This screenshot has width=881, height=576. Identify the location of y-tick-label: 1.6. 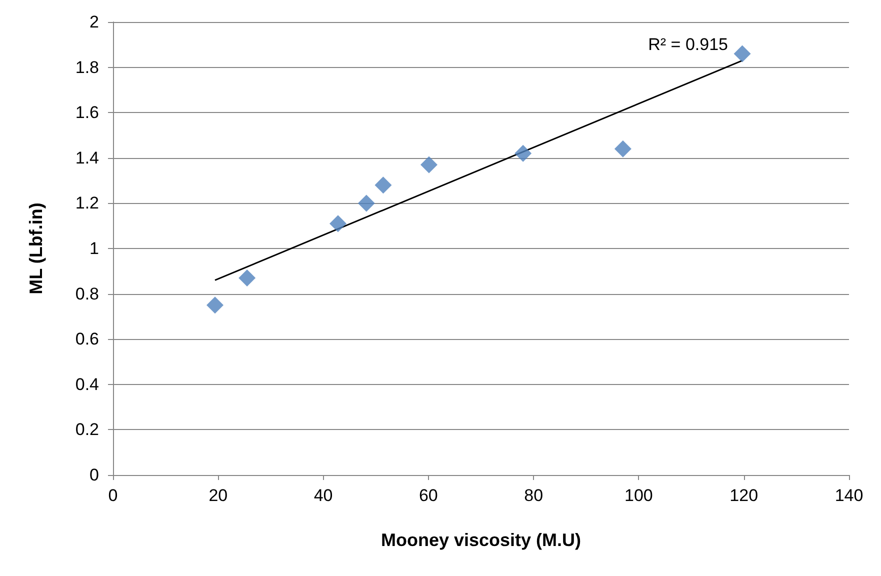
(87, 112).